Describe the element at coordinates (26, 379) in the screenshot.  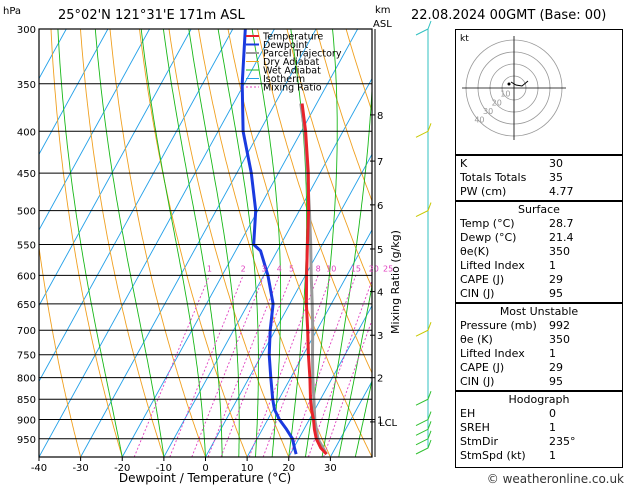
I see `pressure-tick-label: 800` at that location.